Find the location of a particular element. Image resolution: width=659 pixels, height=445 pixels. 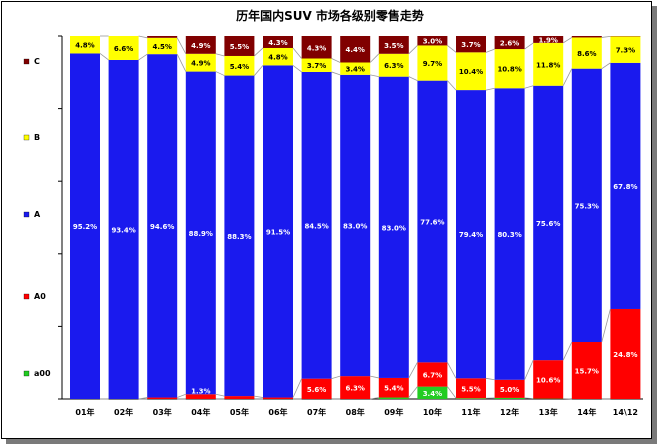

data-label-b-2: 4.5% is located at coordinates (161, 47).